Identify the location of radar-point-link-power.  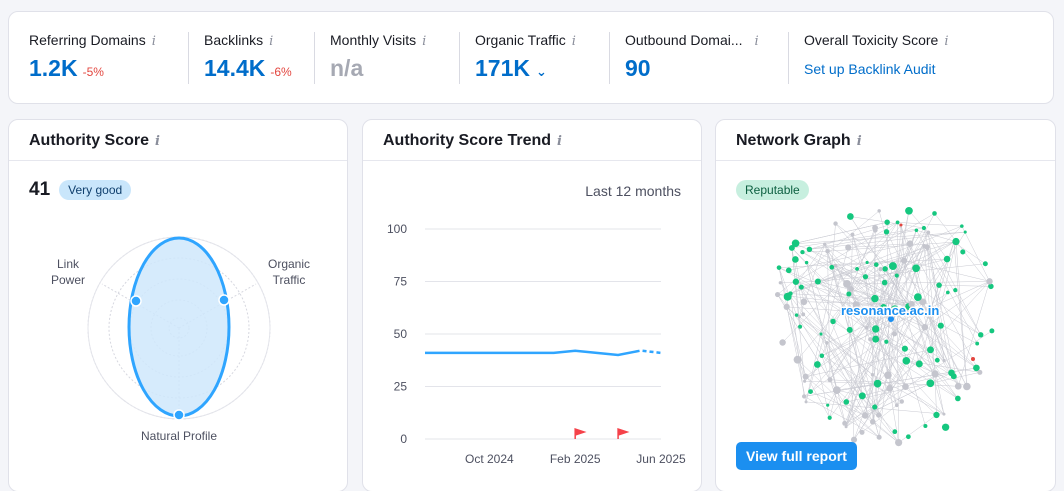
(136, 301).